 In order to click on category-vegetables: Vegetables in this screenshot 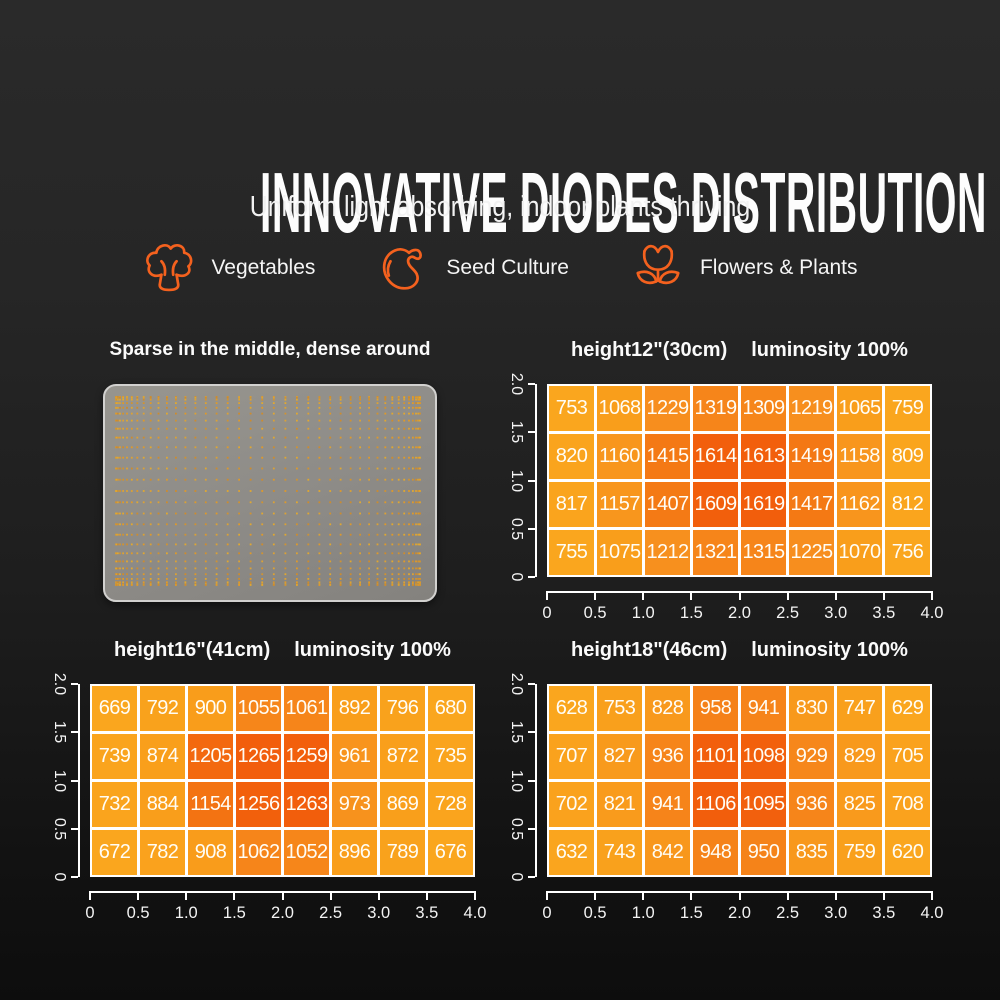, I will do `click(228, 268)`.